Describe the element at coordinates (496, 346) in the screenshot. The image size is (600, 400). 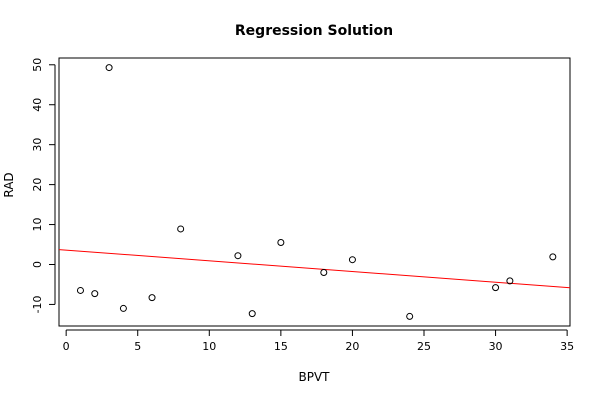
I see `x-tick-label: 30` at that location.